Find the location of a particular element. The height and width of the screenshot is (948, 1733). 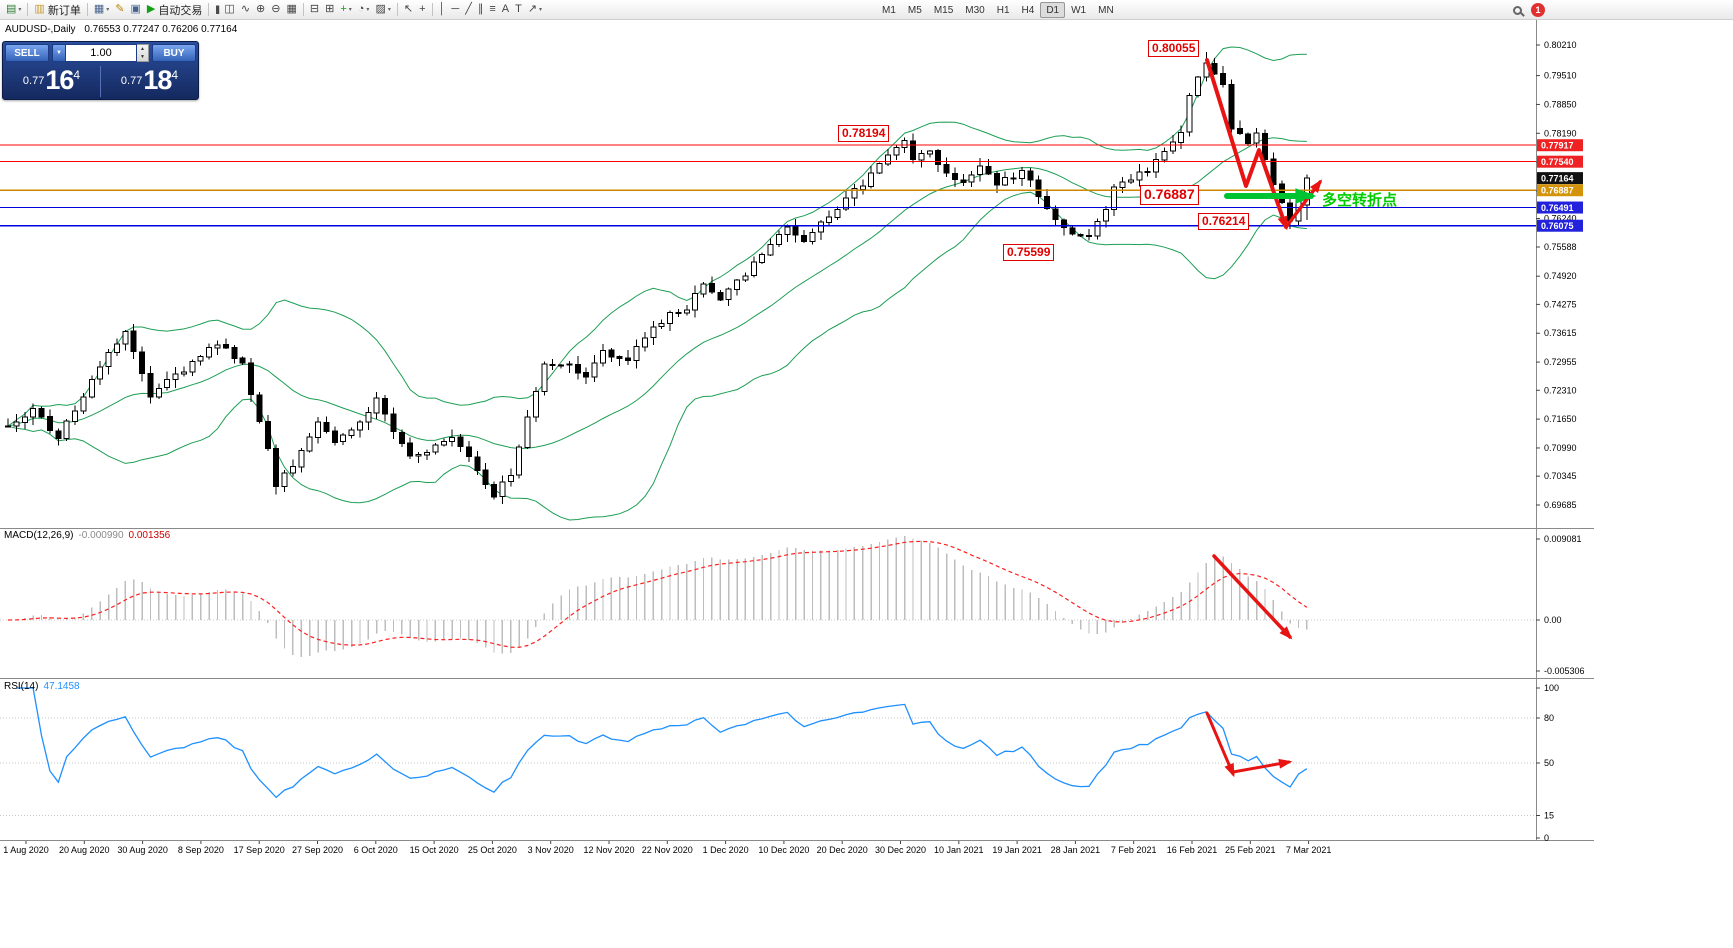

sell-price-pipette: 4 is located at coordinates (77, 75).